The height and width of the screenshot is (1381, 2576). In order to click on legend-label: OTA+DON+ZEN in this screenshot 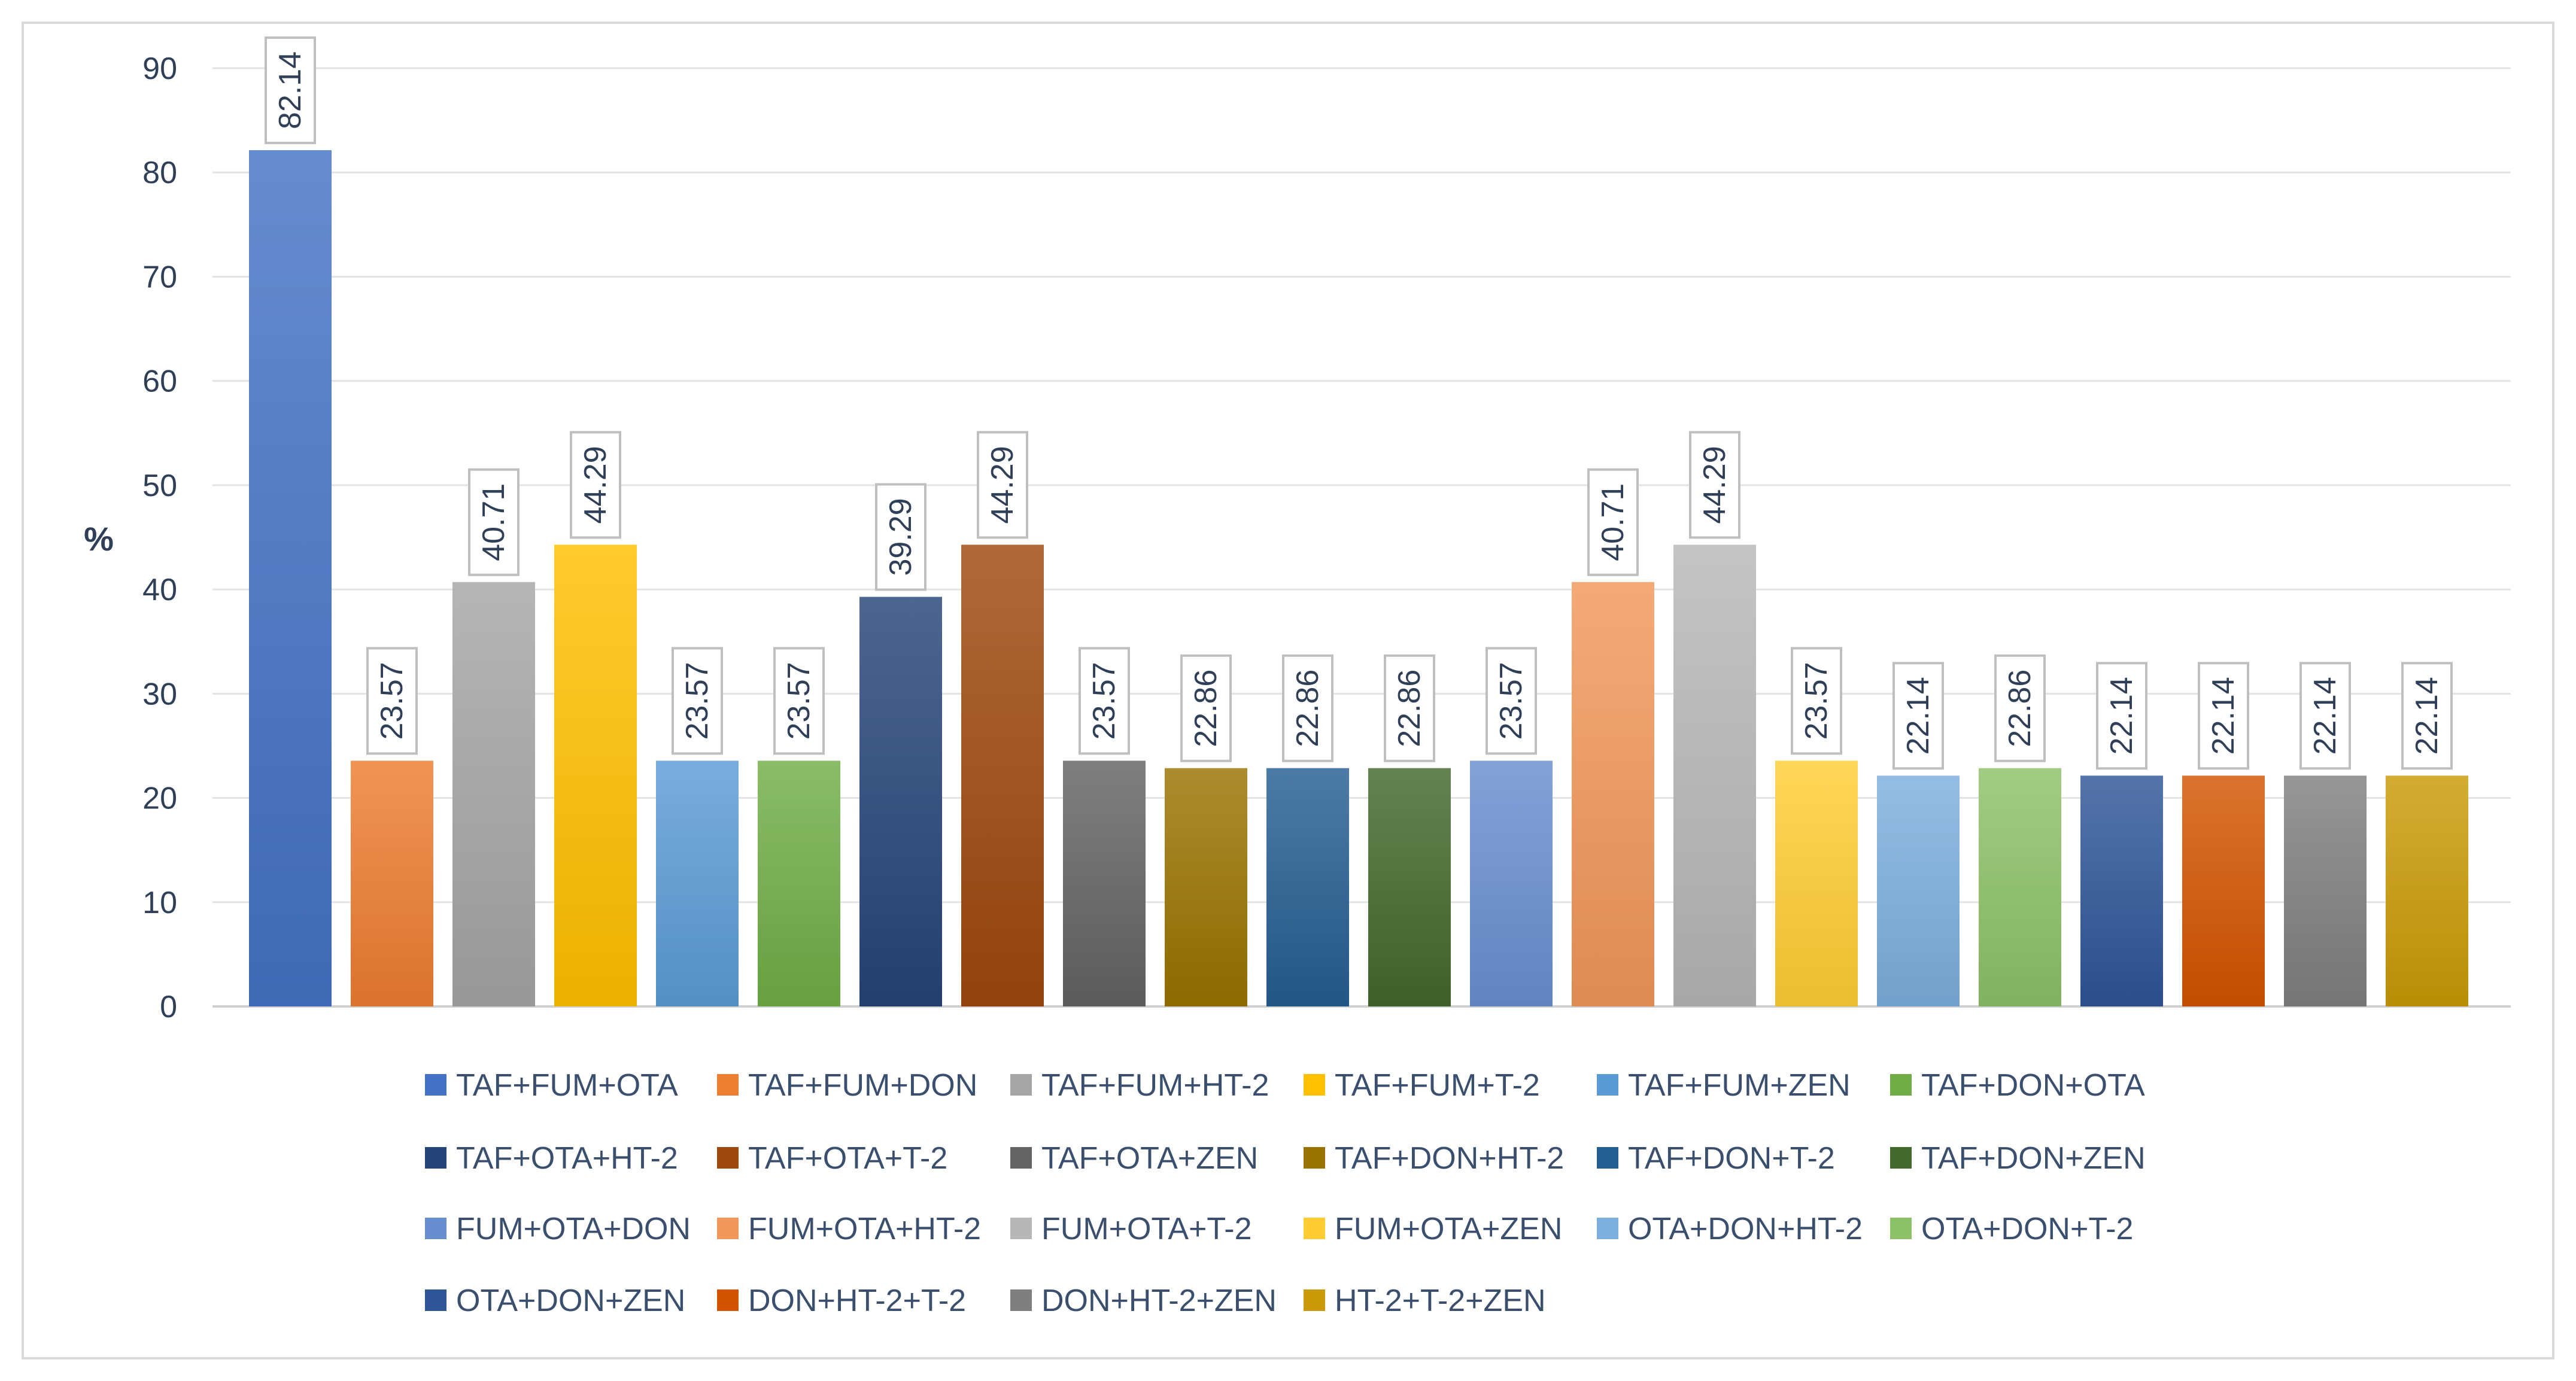, I will do `click(570, 1300)`.